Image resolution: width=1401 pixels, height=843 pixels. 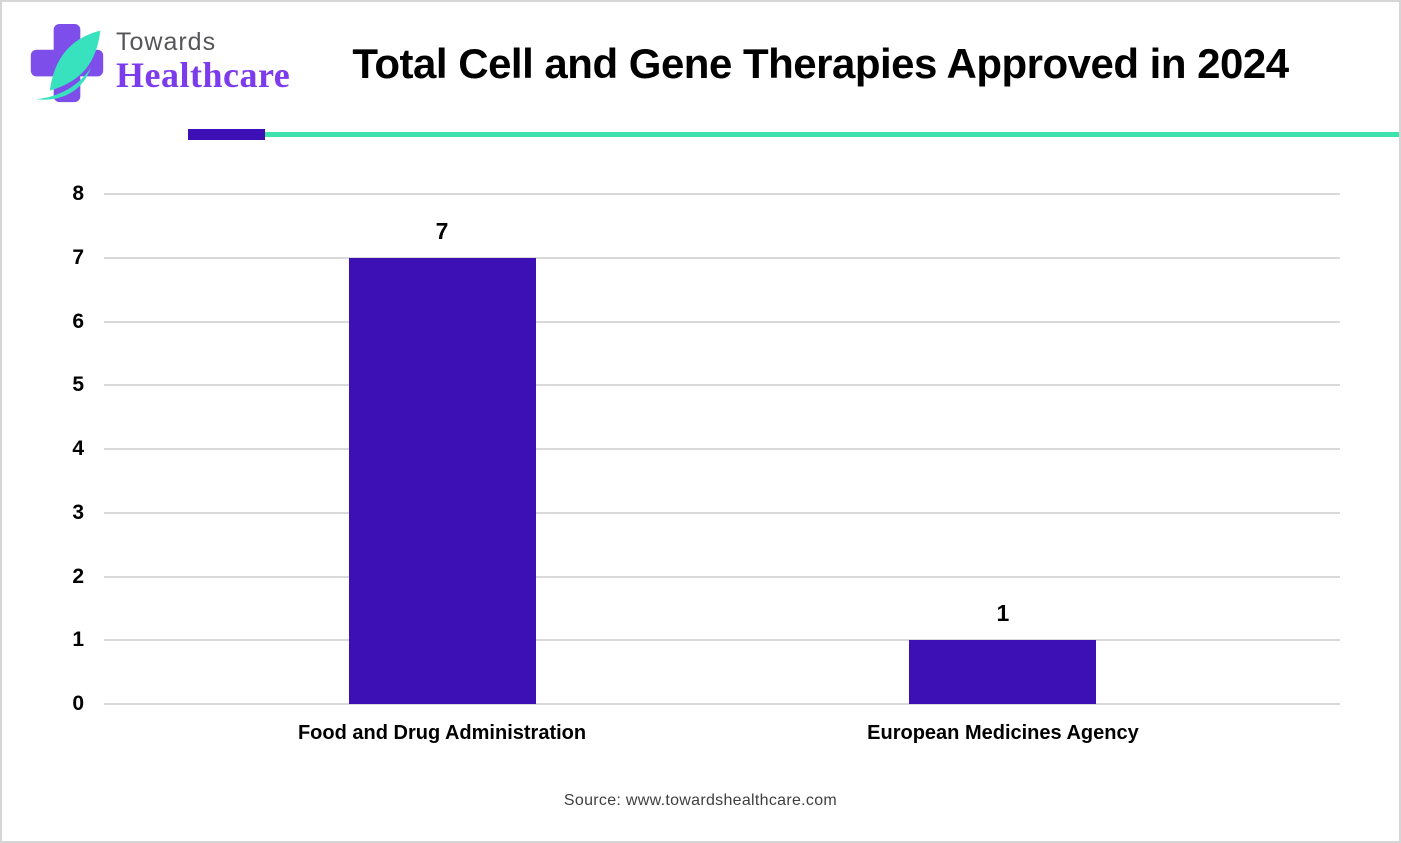 I want to click on source-note: Source: www.towardshealthcare.com, so click(x=700, y=800).